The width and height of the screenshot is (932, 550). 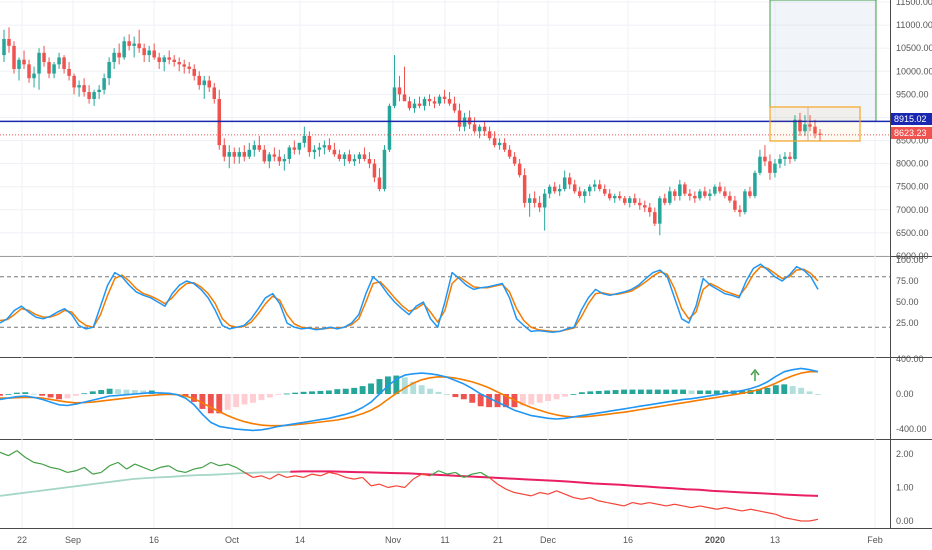 I want to click on ratio-panel, so click(x=409, y=486).